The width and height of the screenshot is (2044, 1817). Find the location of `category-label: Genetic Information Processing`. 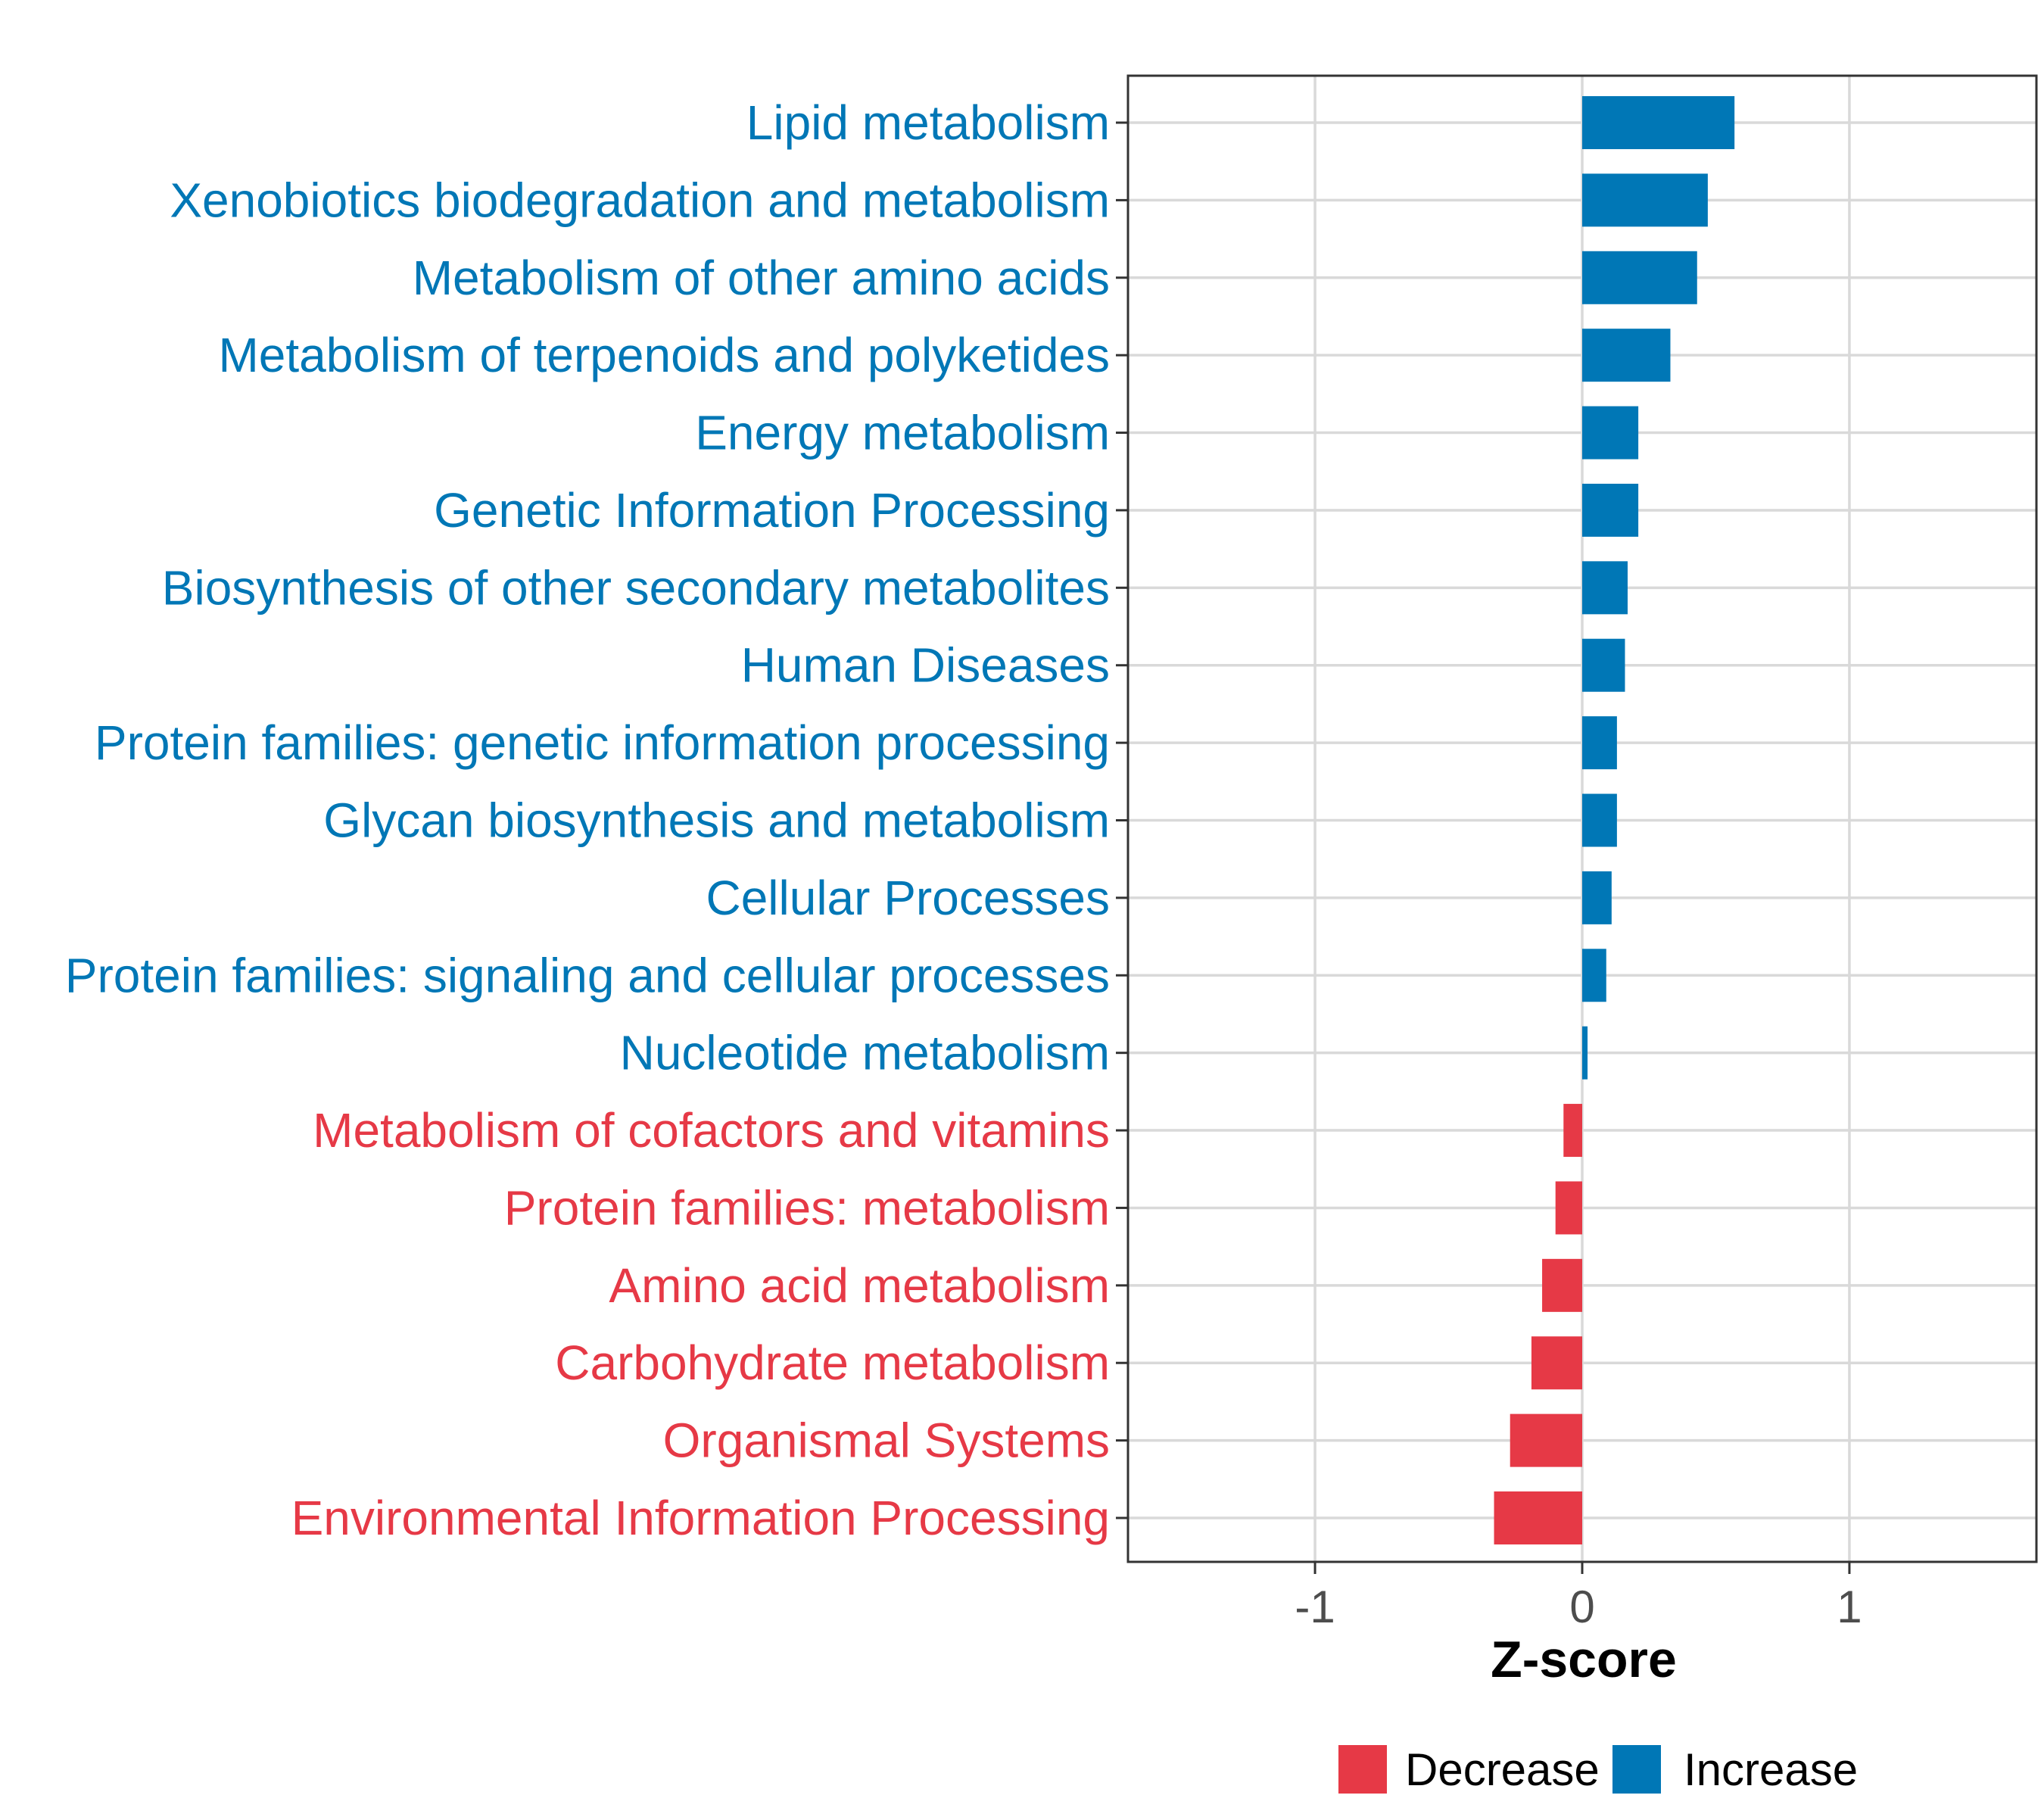

category-label: Genetic Information Processing is located at coordinates (772, 510).